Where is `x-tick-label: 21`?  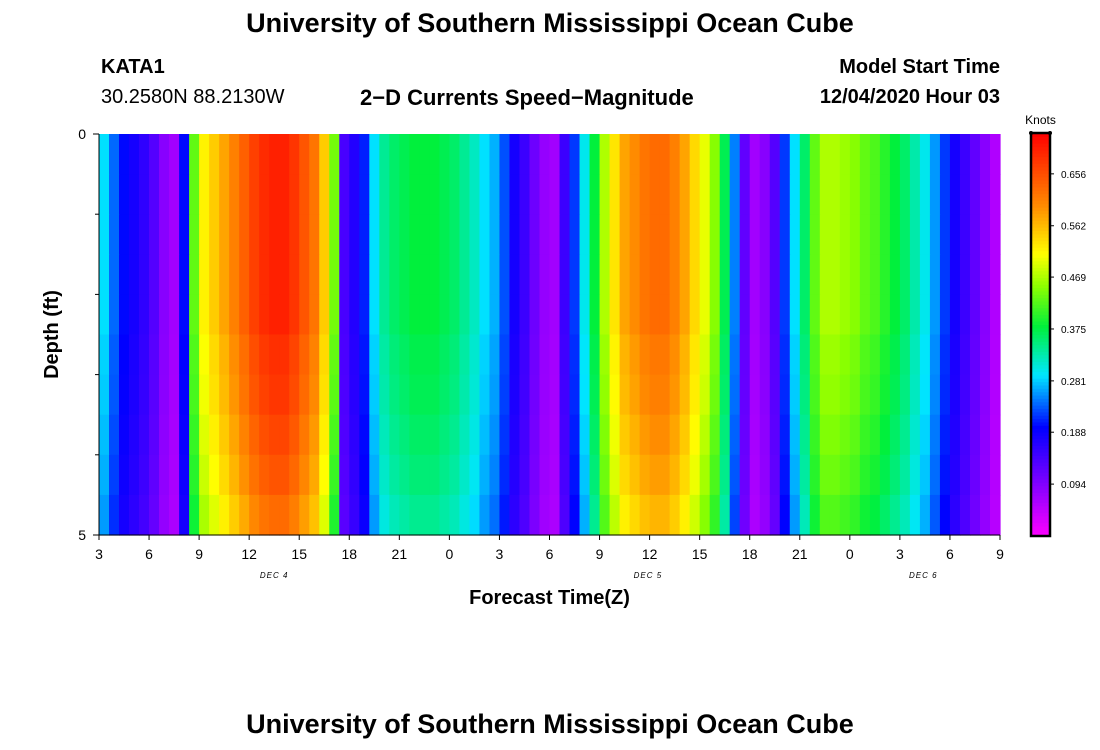
x-tick-label: 21 is located at coordinates (800, 554).